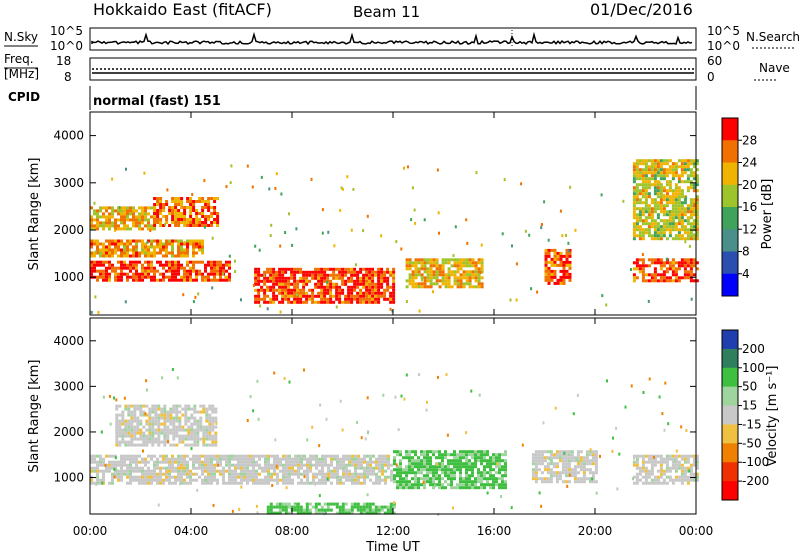 This screenshot has height=554, width=800. Describe the element at coordinates (753, 349) in the screenshot. I see `colorbar-tick-label: 200` at that location.